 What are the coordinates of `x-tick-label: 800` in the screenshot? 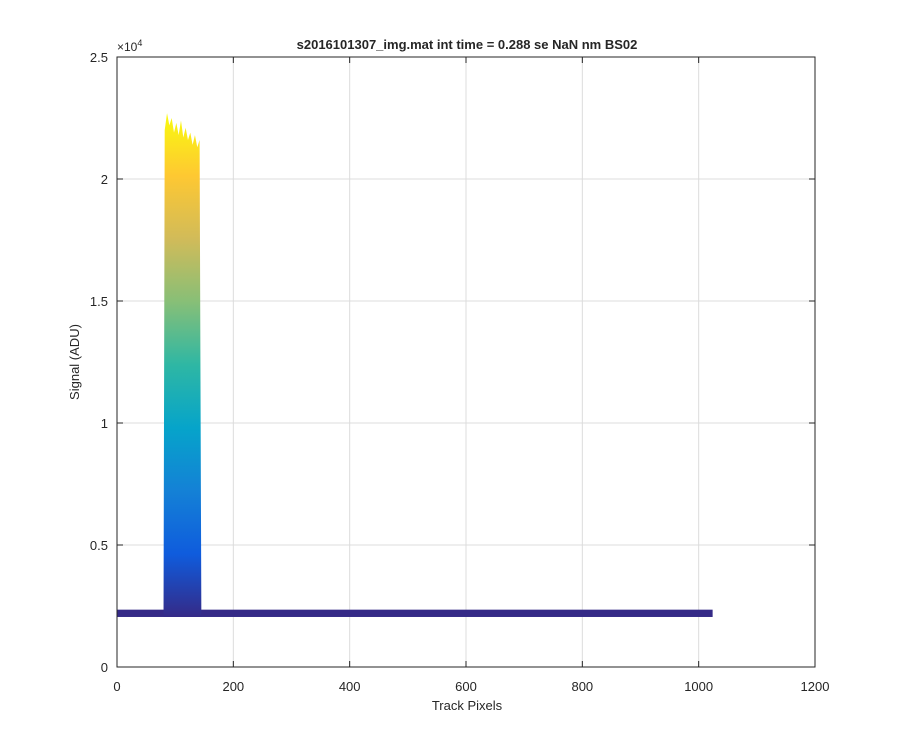 It's located at (582, 686).